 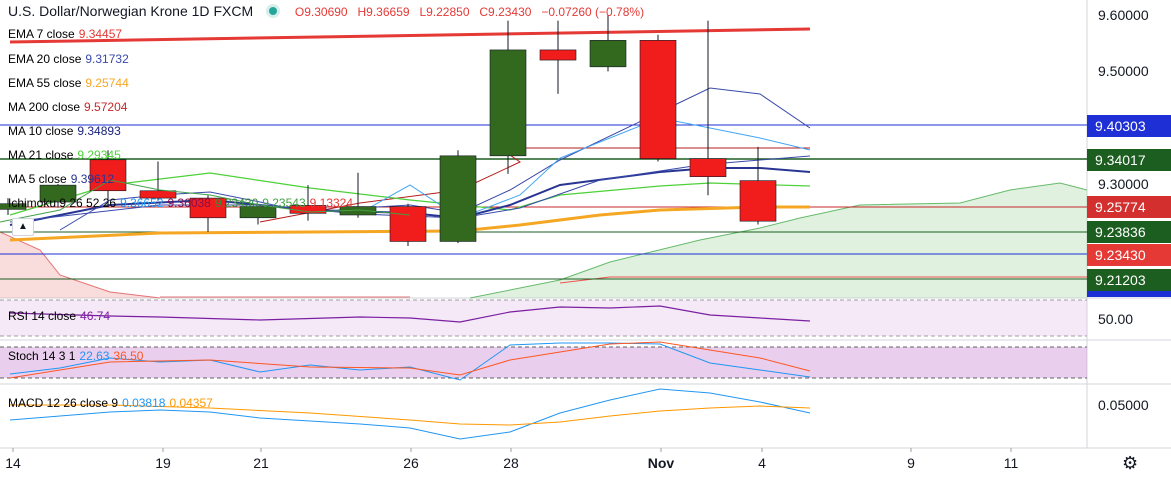 I want to click on ichimoku-lead1-line, so click(x=778, y=240).